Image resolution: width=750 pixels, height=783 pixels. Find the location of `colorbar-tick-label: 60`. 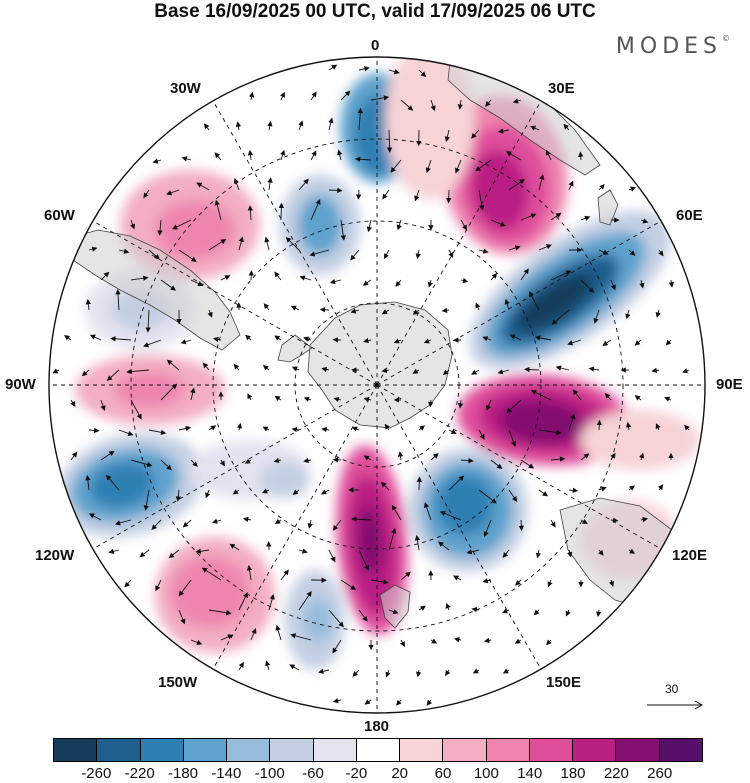

colorbar-tick-label: 60 is located at coordinates (443, 773).